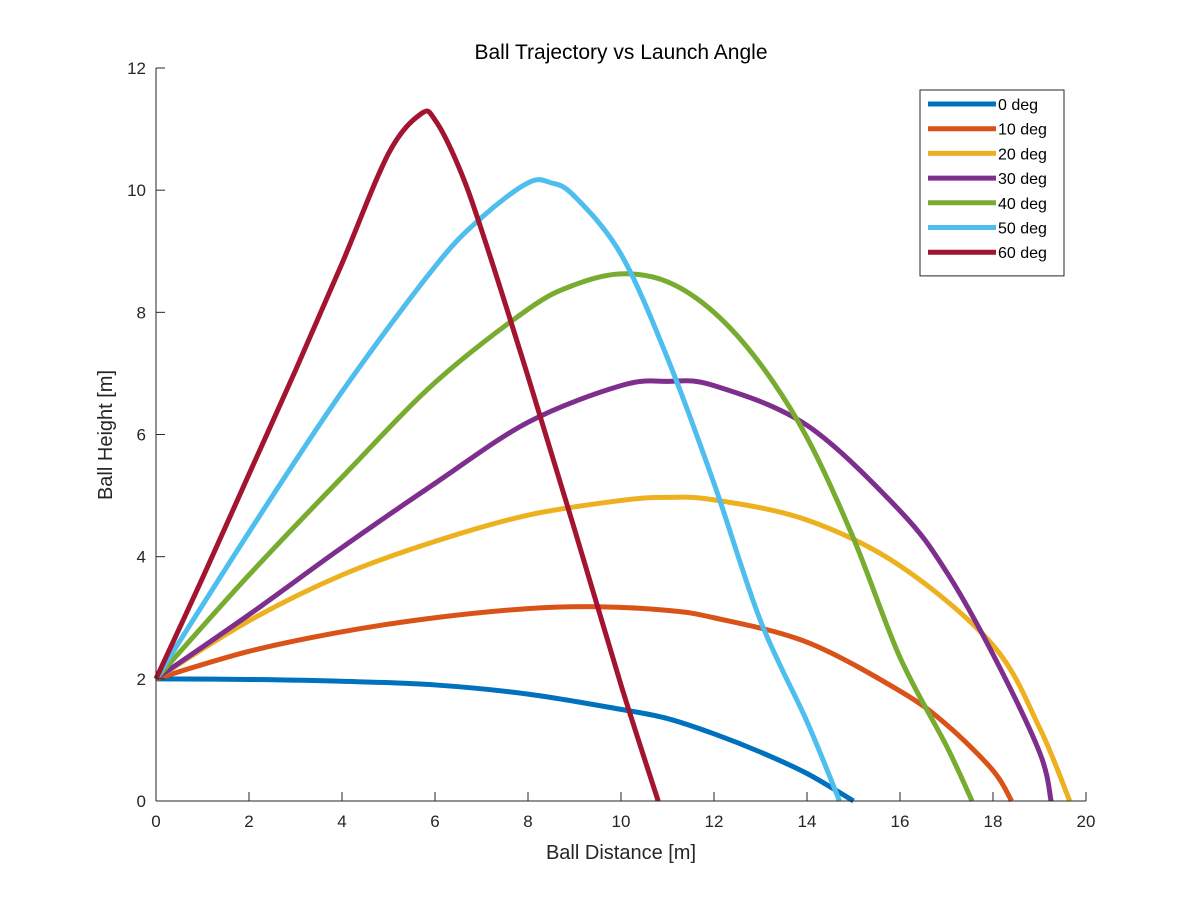 The image size is (1200, 900). What do you see at coordinates (1022, 179) in the screenshot?
I see `legend-label: 30 deg` at bounding box center [1022, 179].